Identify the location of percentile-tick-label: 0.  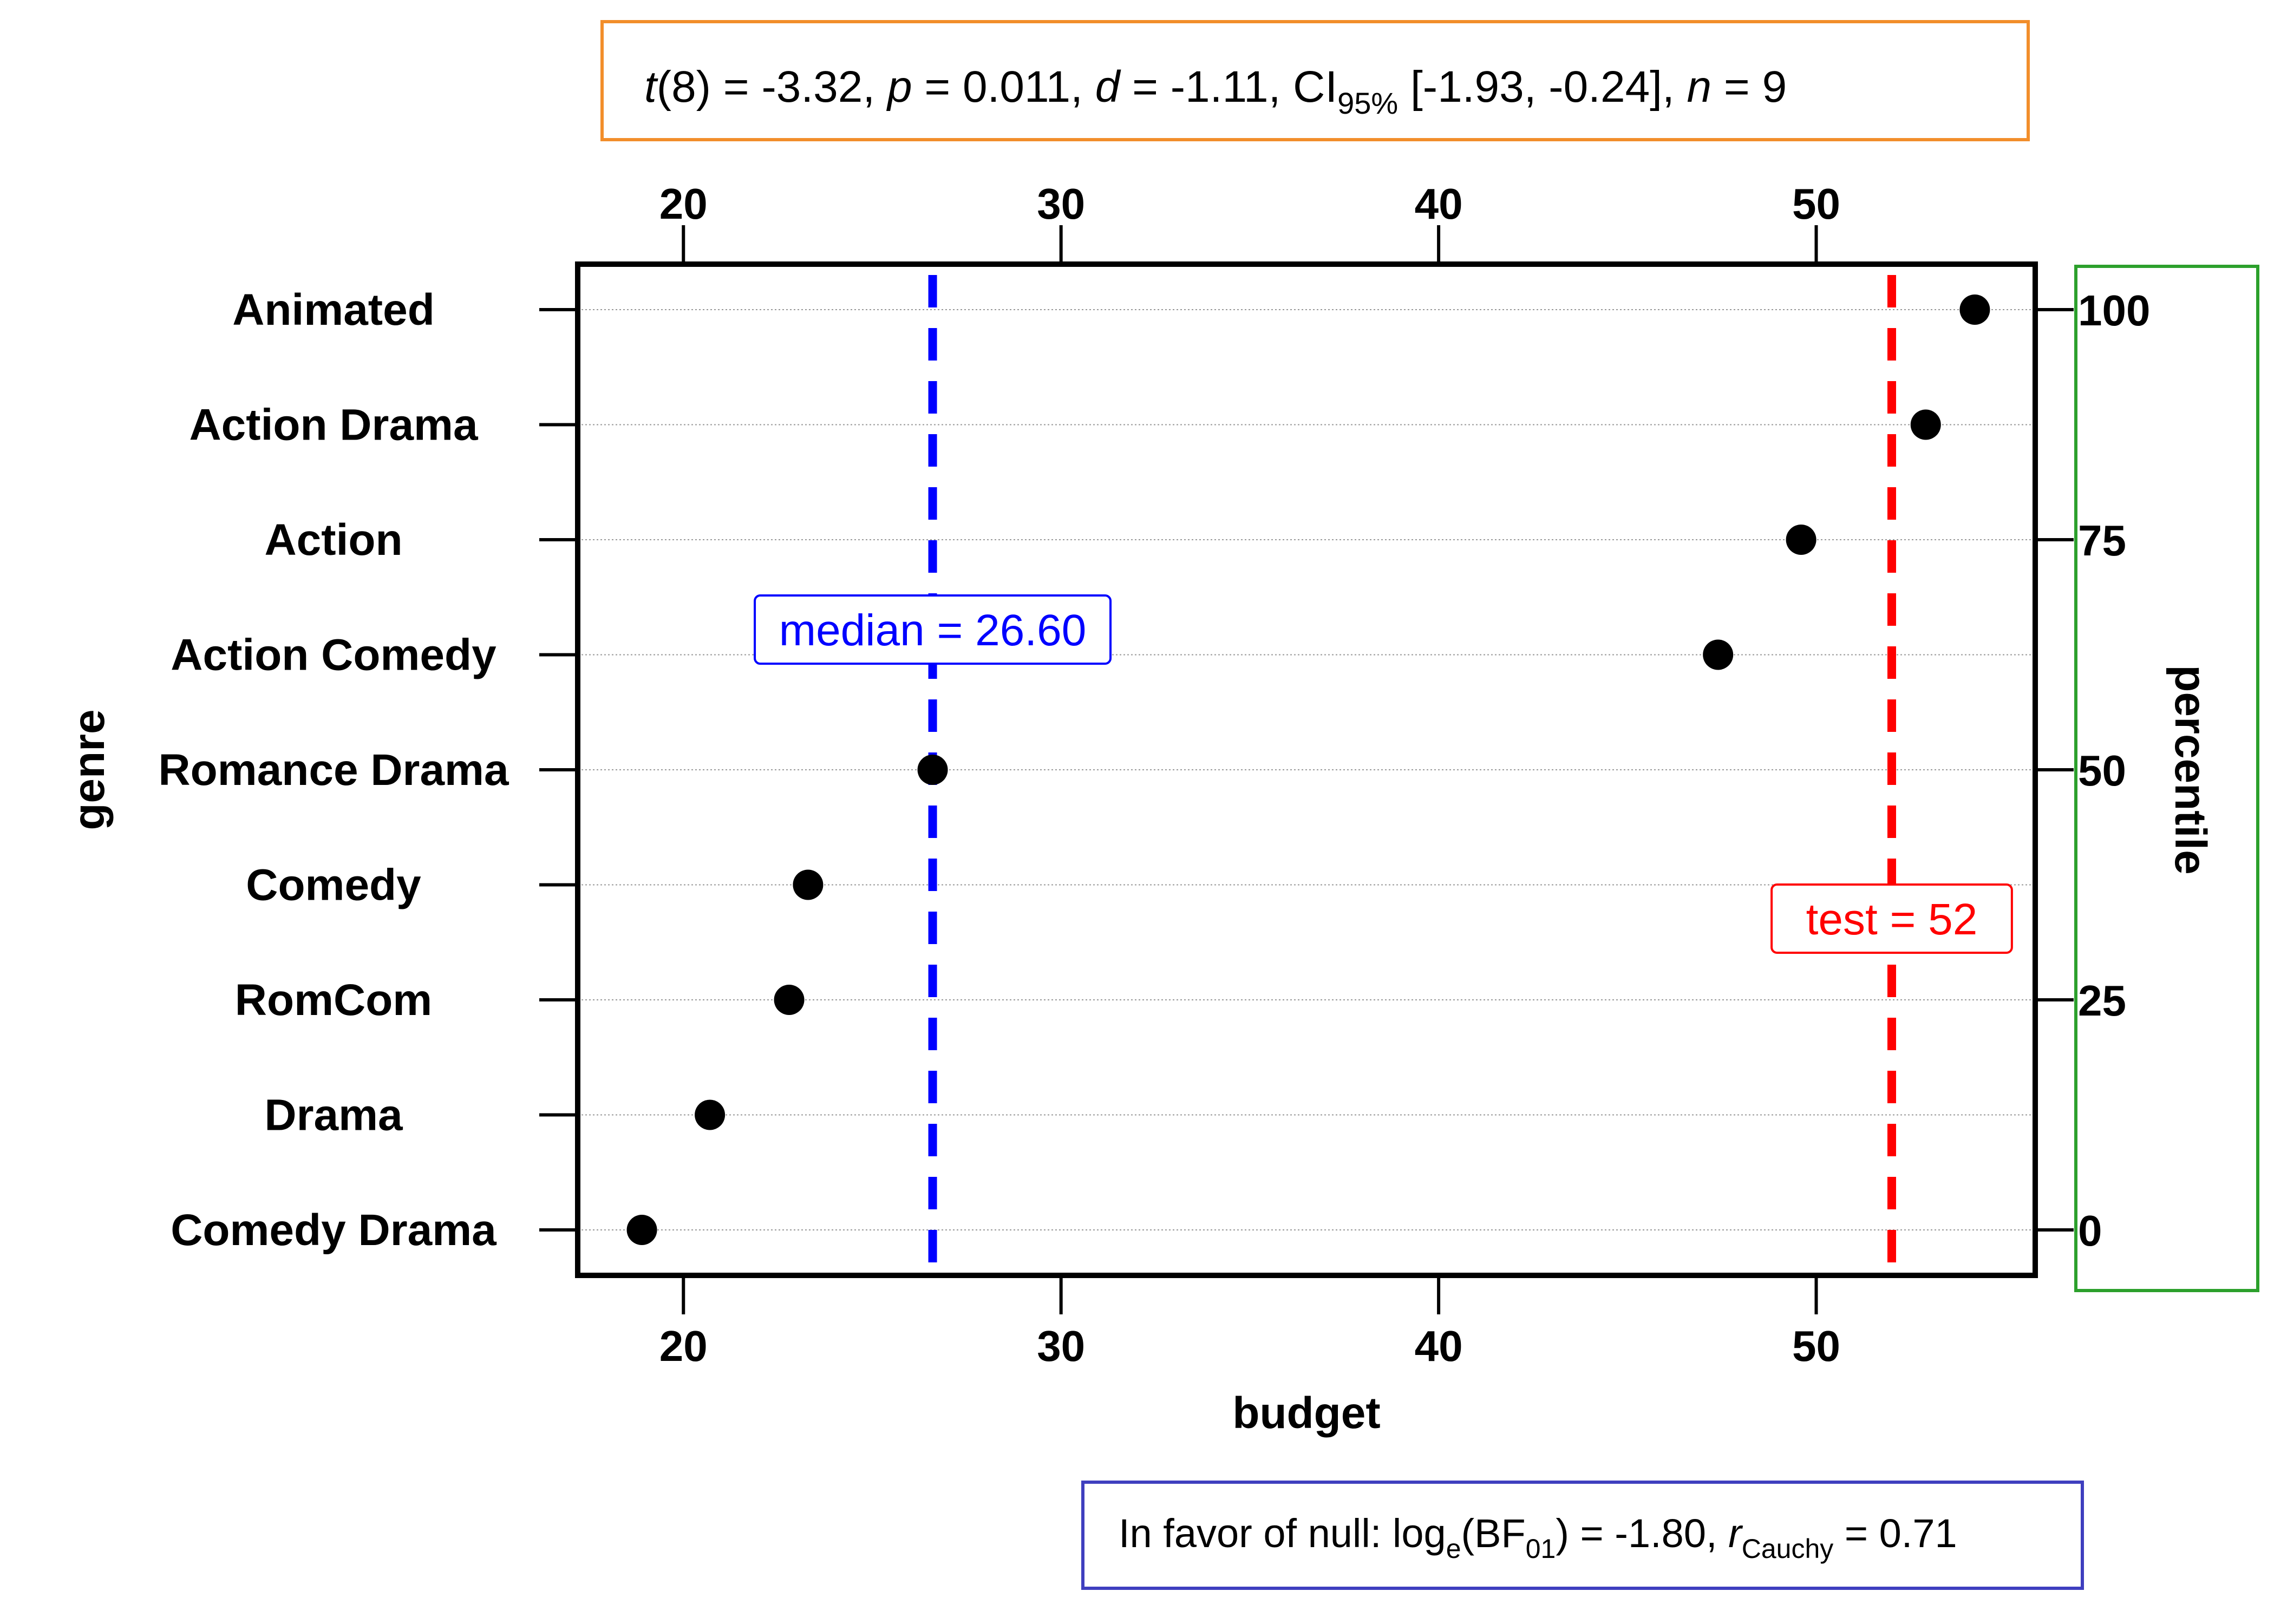
(2090, 1231).